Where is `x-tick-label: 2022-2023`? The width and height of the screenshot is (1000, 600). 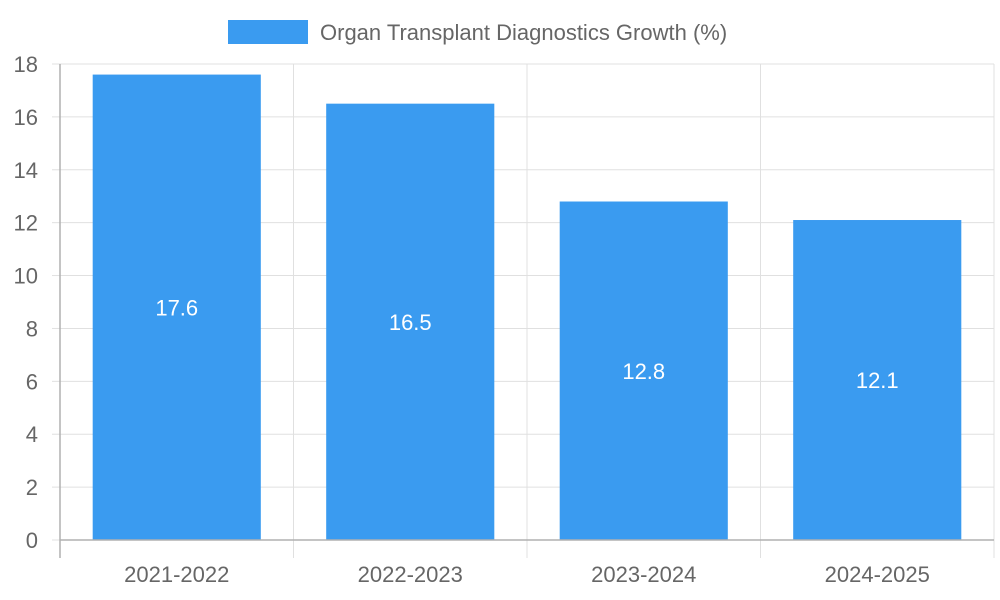 x-tick-label: 2022-2023 is located at coordinates (410, 574).